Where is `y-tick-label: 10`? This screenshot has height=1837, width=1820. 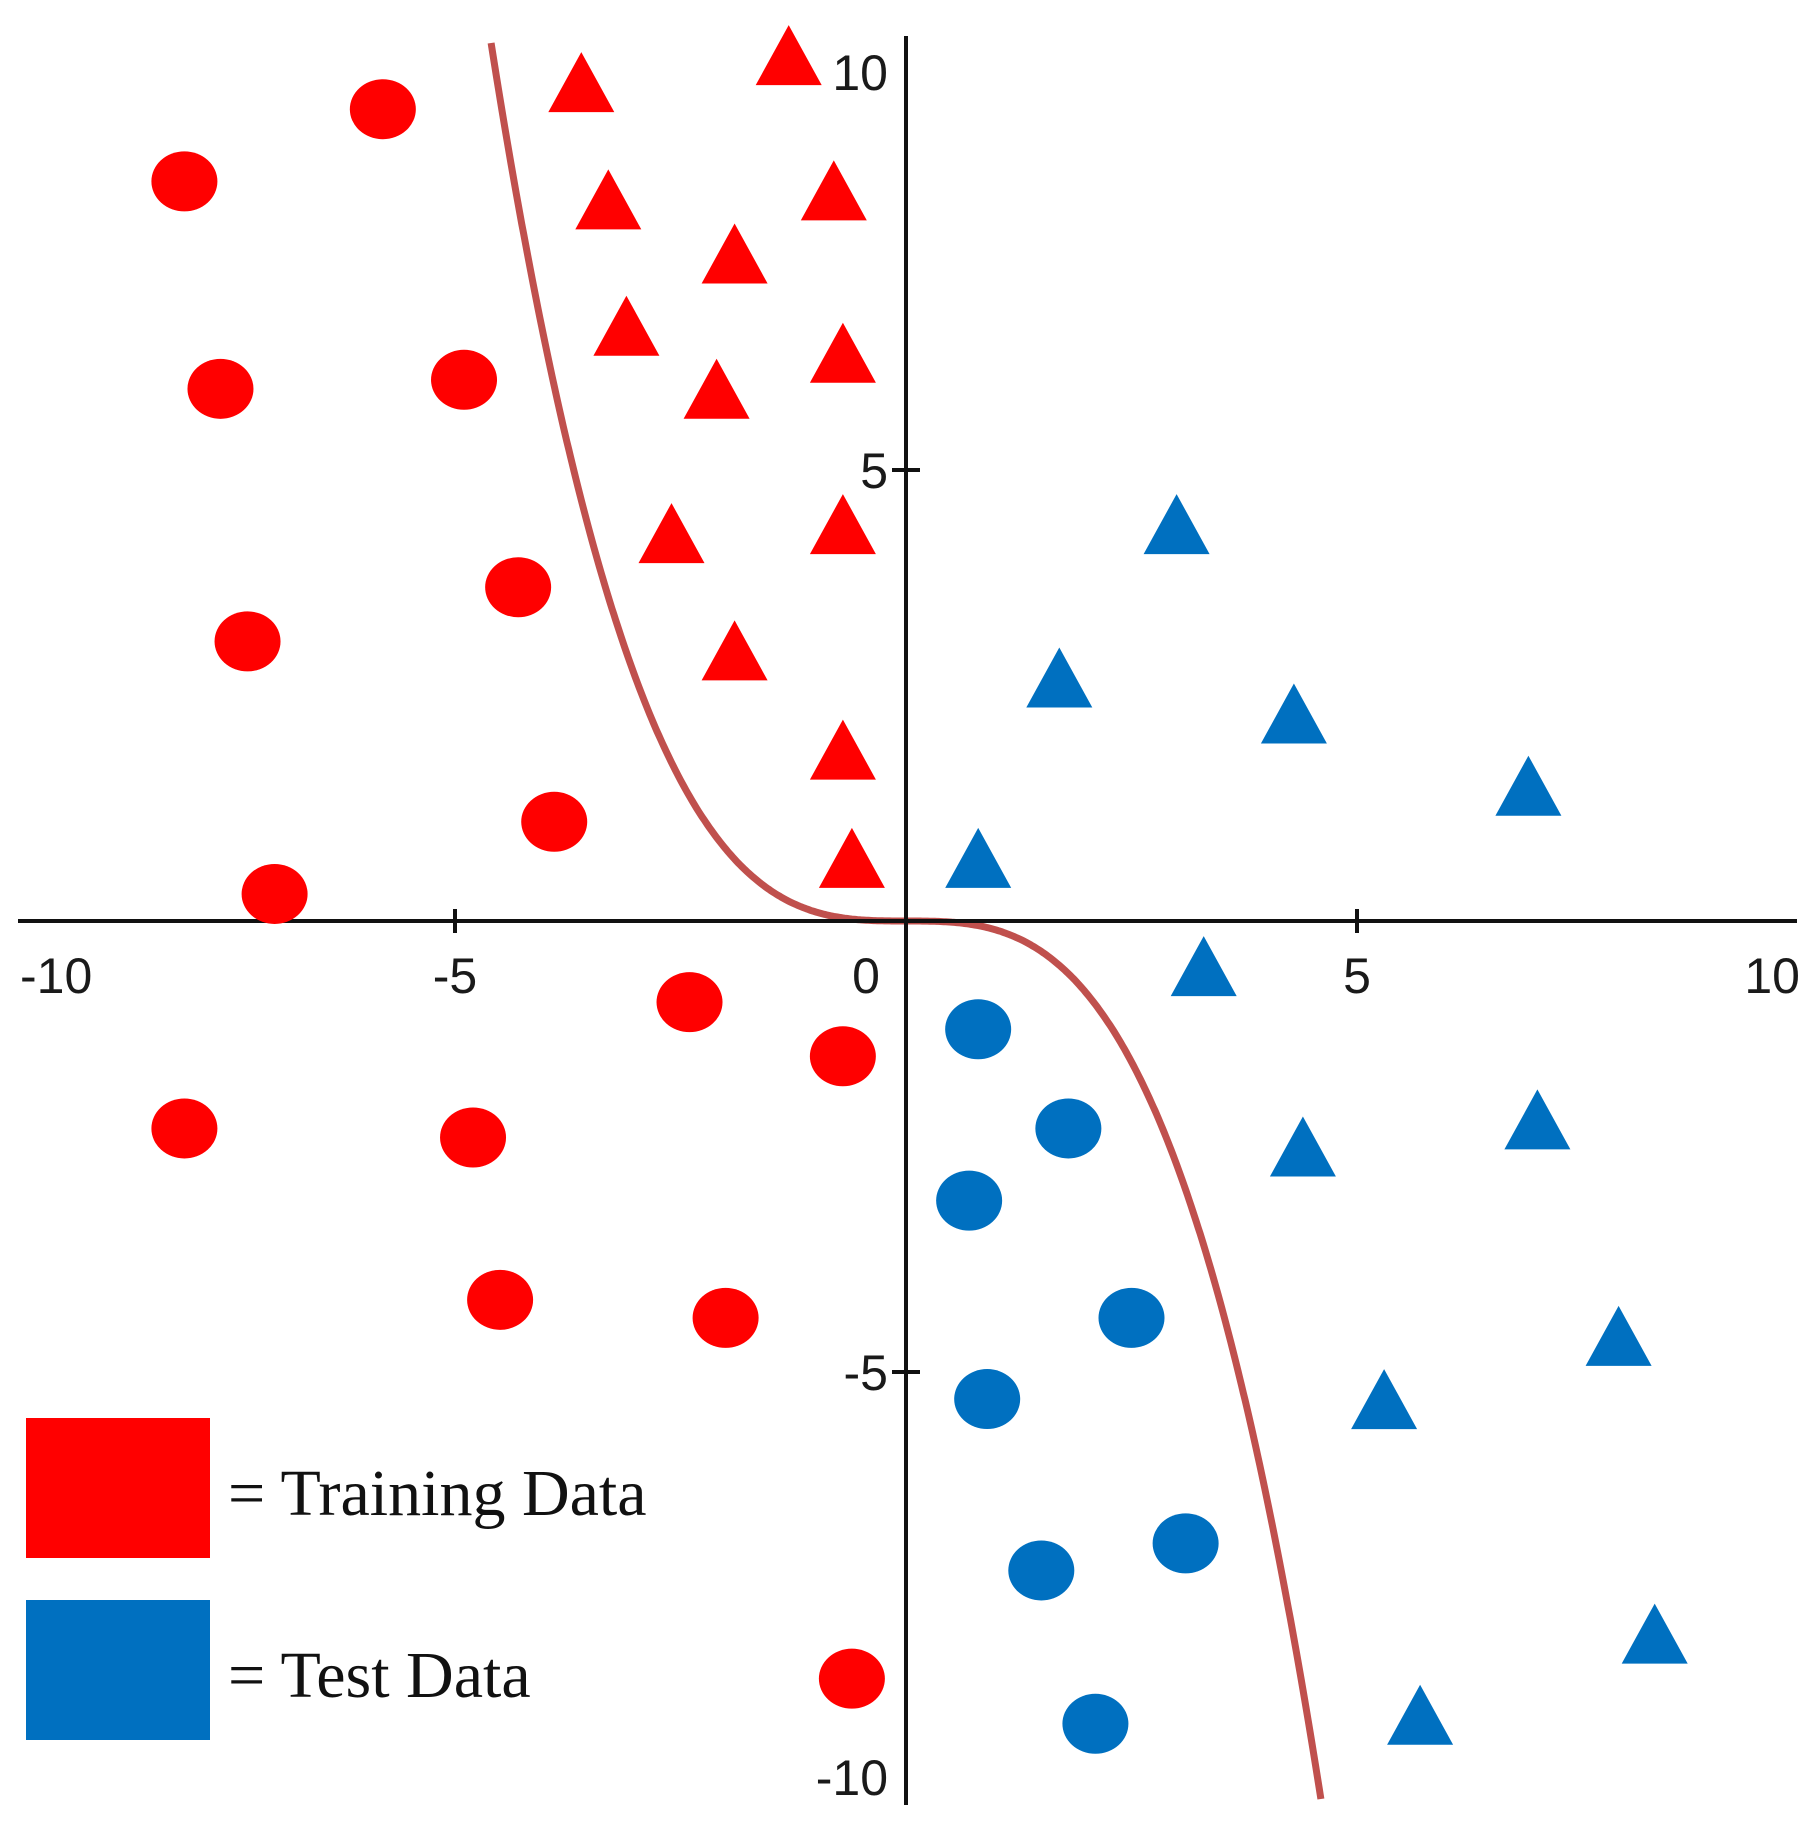
y-tick-label: 10 is located at coordinates (860, 73).